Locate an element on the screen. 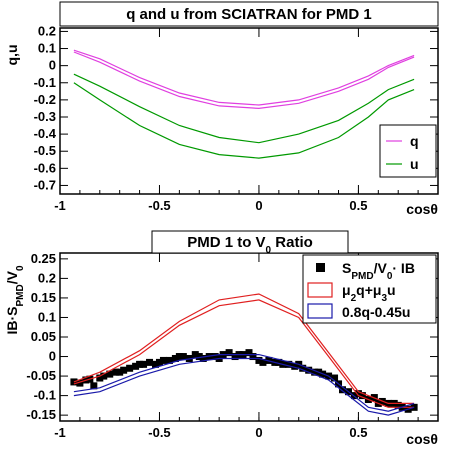 This screenshot has height=451, width=474. y-tick-label-bottom: -0.05 is located at coordinates (41, 375).